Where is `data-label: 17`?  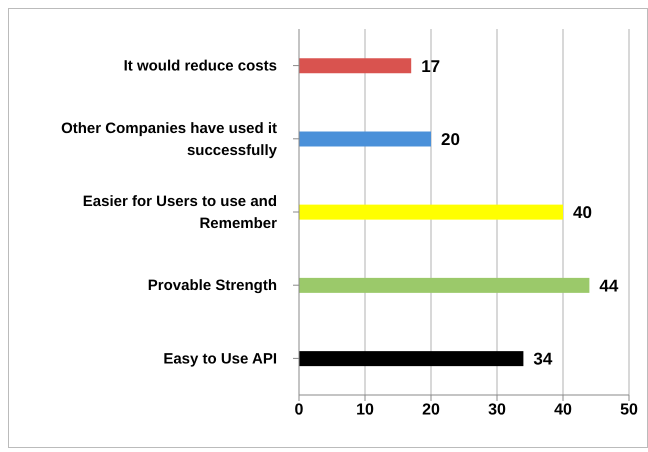
data-label: 17 is located at coordinates (430, 66).